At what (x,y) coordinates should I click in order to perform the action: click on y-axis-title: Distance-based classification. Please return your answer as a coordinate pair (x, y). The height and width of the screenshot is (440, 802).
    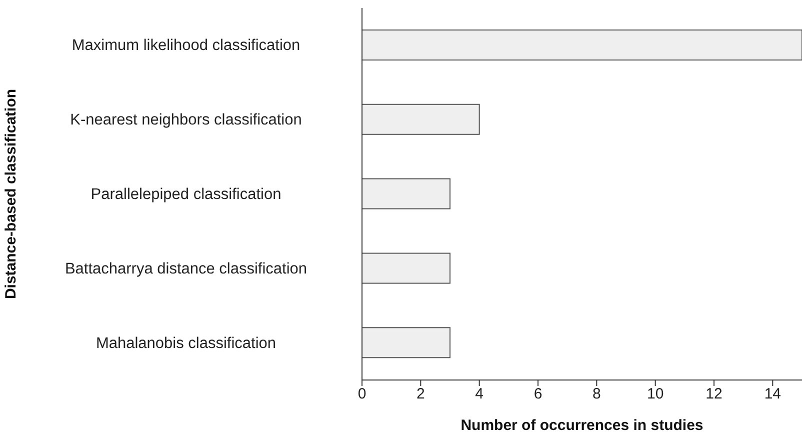
    Looking at the image, I should click on (11, 194).